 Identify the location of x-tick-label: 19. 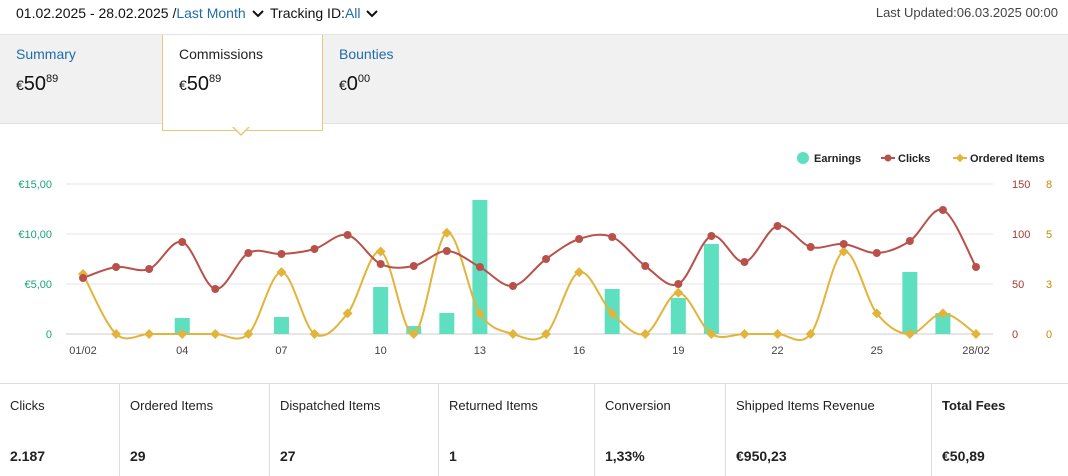
(678, 351).